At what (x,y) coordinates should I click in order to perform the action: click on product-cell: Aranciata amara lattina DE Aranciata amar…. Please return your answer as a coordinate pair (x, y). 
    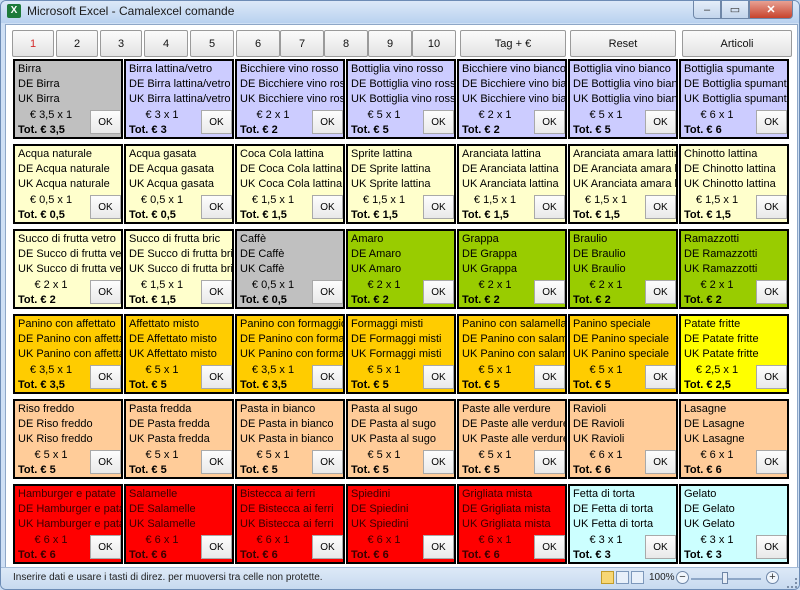
    Looking at the image, I should click on (623, 184).